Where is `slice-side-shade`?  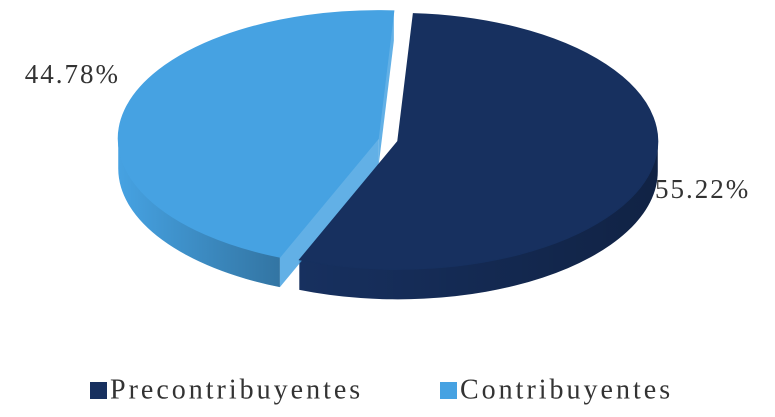
slice-side-shade is located at coordinates (199, 213).